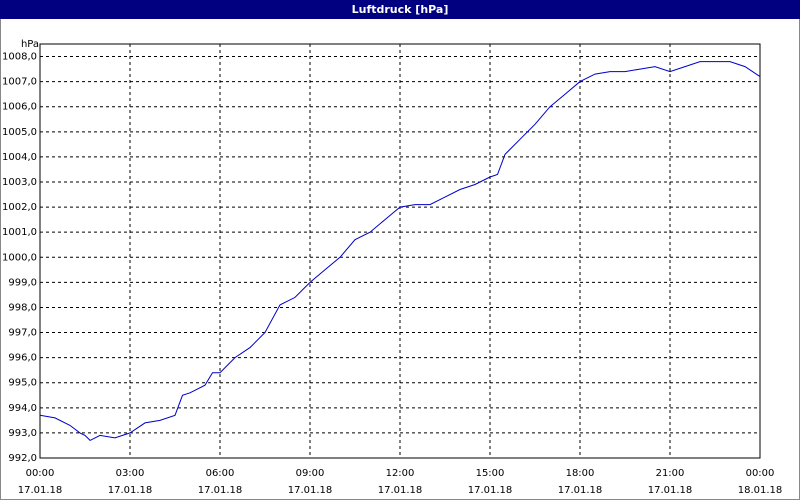 The height and width of the screenshot is (500, 800). I want to click on y-tick-label: 1002,0, so click(19, 207).